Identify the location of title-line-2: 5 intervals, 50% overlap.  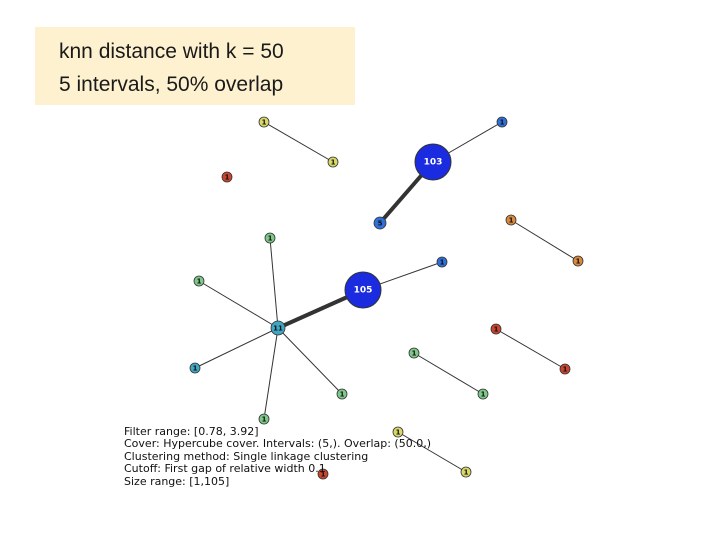
(171, 84).